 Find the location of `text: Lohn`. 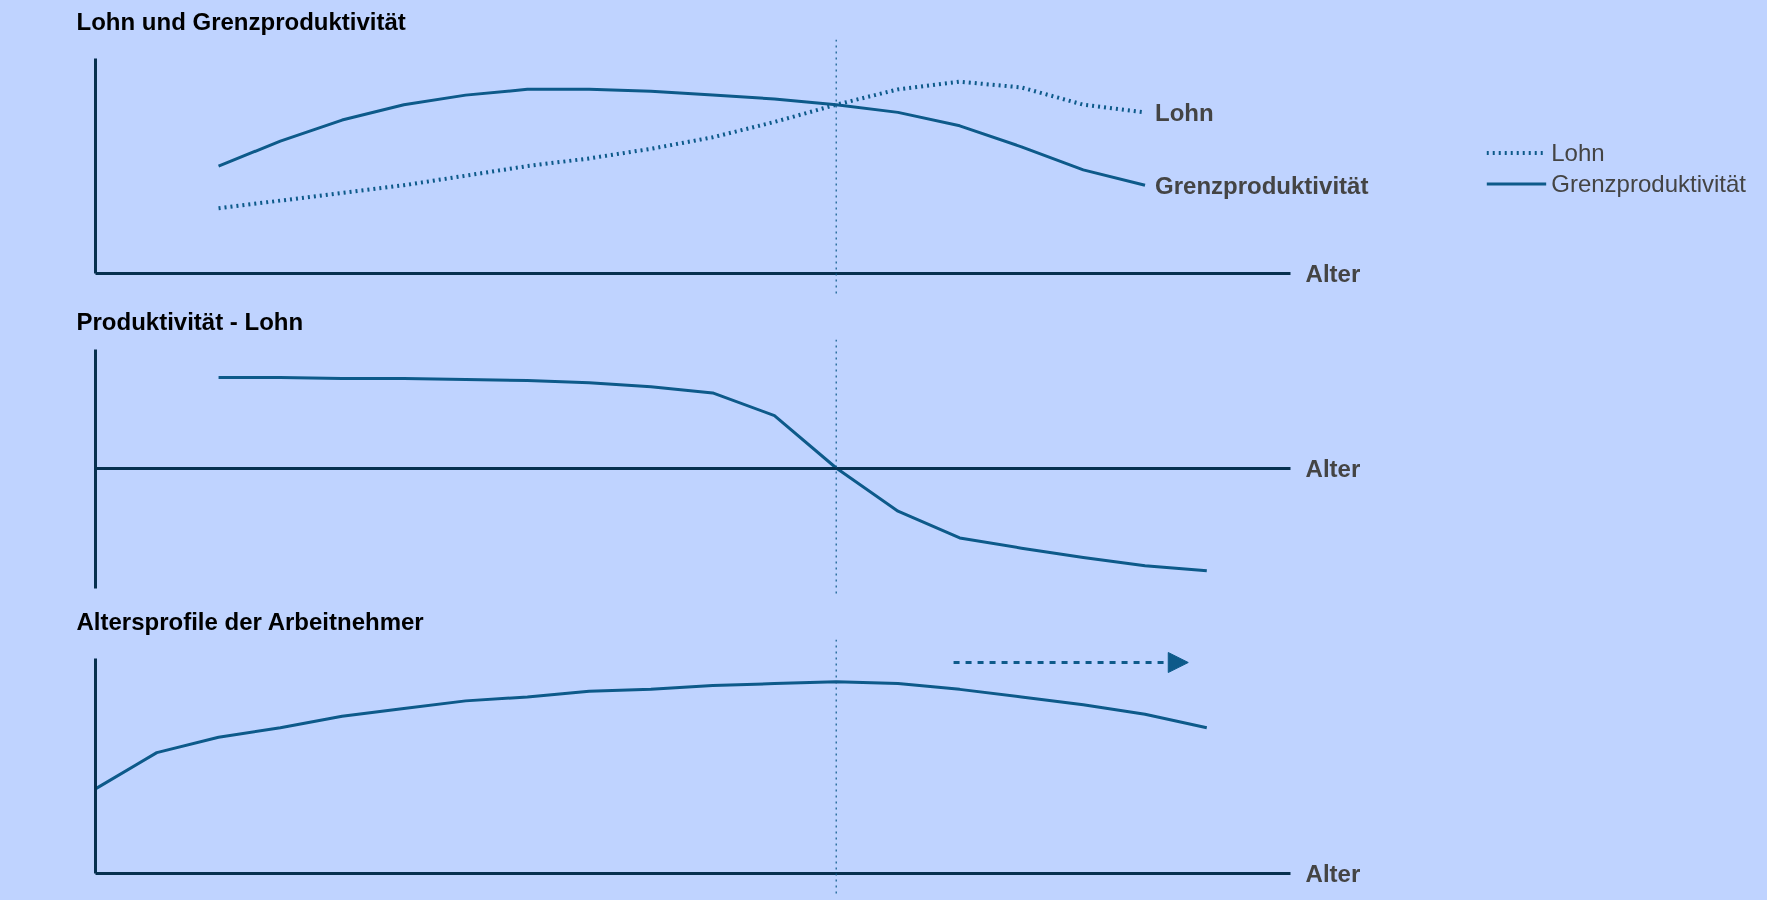

text: Lohn is located at coordinates (1184, 112).